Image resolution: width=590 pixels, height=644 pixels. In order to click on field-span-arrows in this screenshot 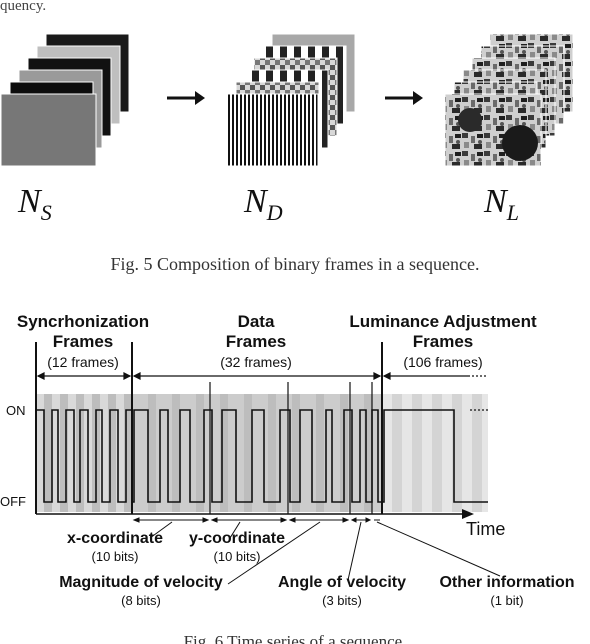, I will do `click(256, 520)`.